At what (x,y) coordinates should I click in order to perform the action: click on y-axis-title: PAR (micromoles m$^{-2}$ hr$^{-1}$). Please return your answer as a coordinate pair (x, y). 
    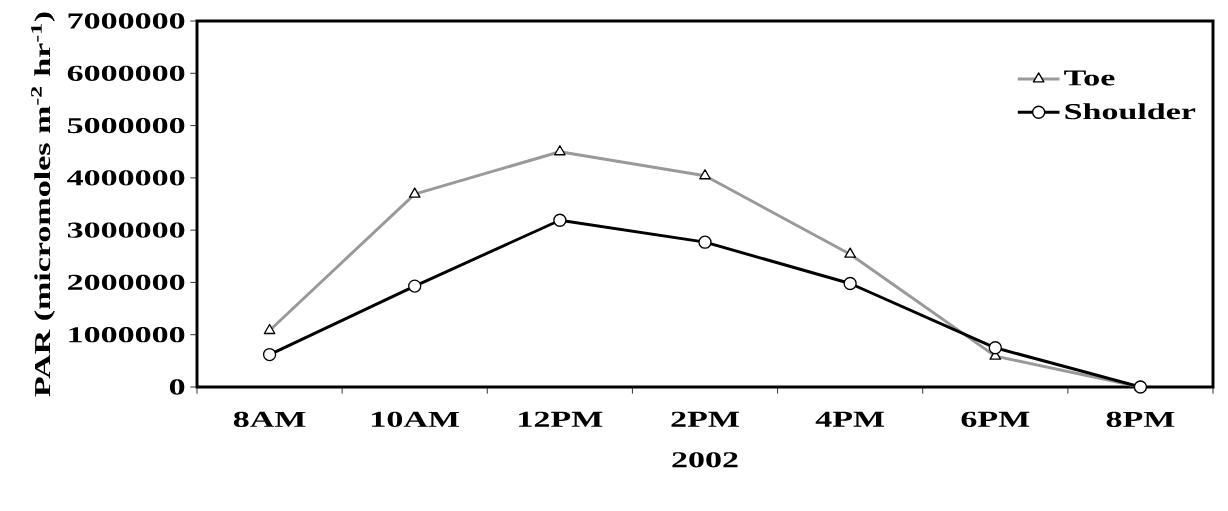
    Looking at the image, I should click on (43, 204).